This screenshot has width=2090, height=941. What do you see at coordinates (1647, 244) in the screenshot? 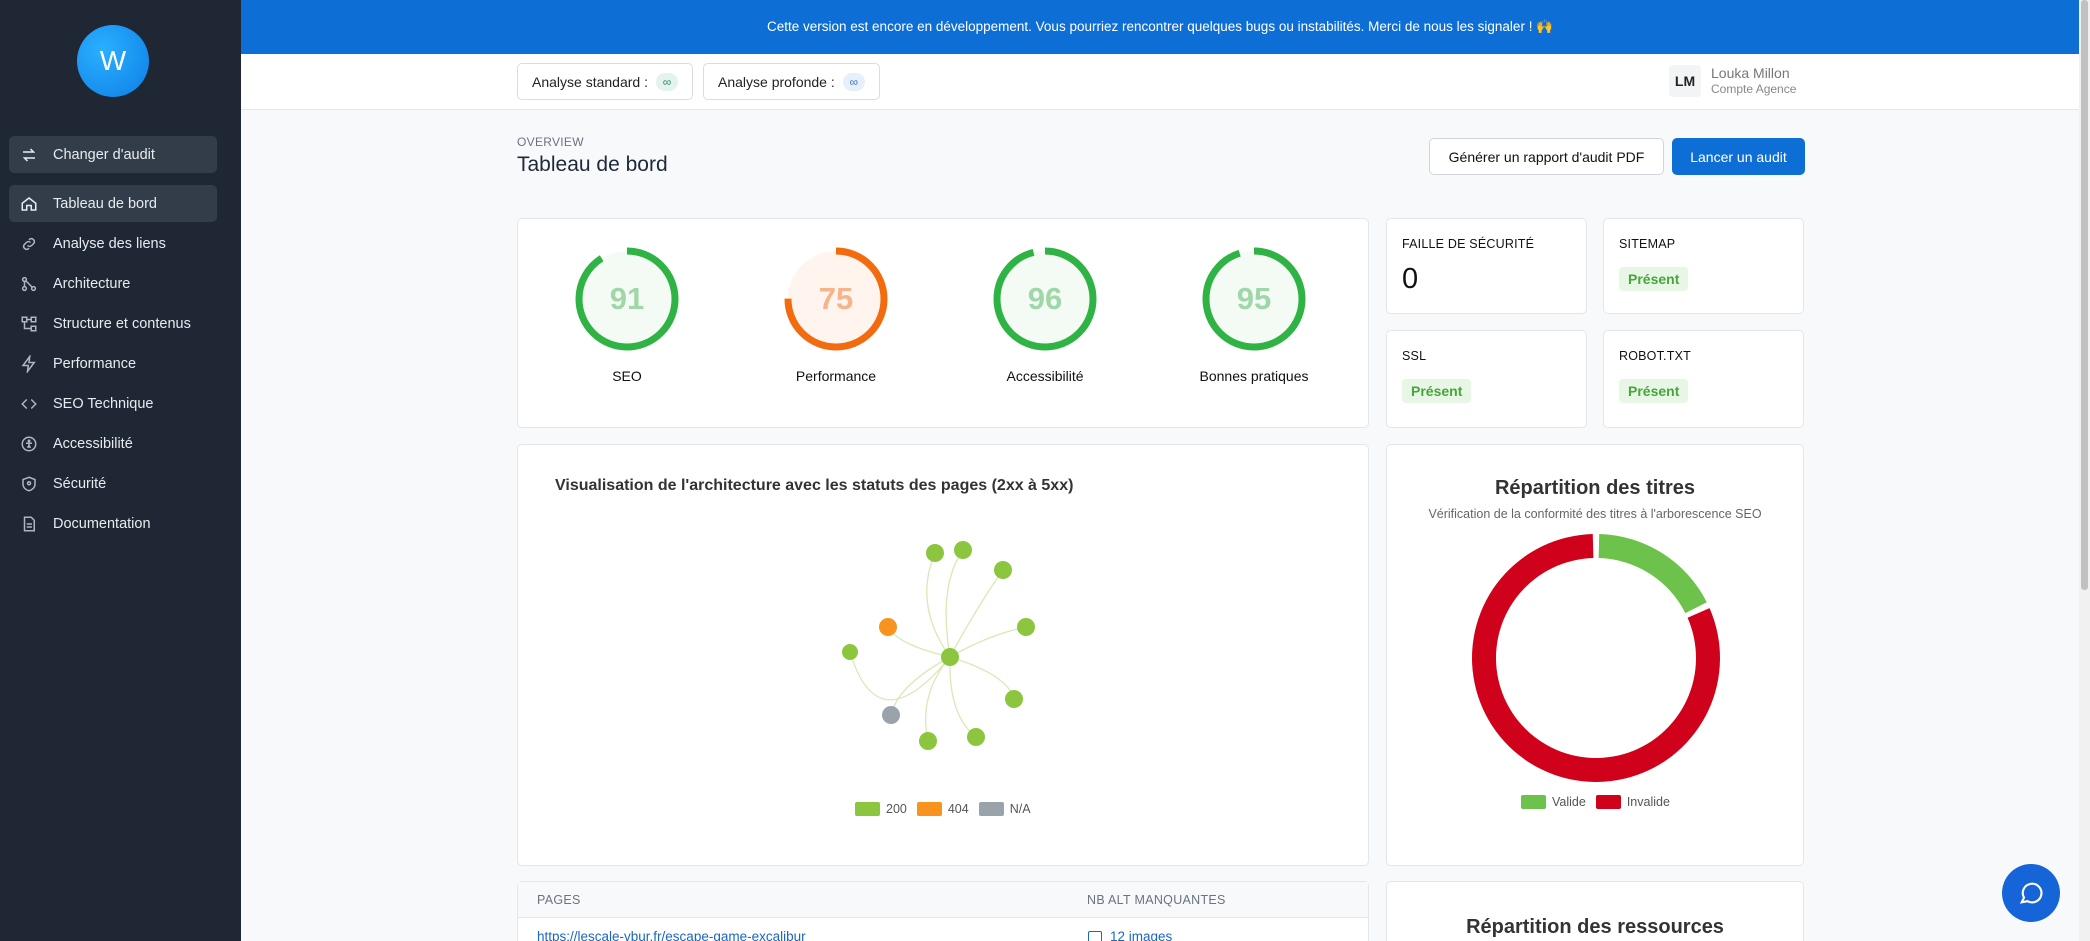
I see `sitemap-label: SITEMAP` at bounding box center [1647, 244].